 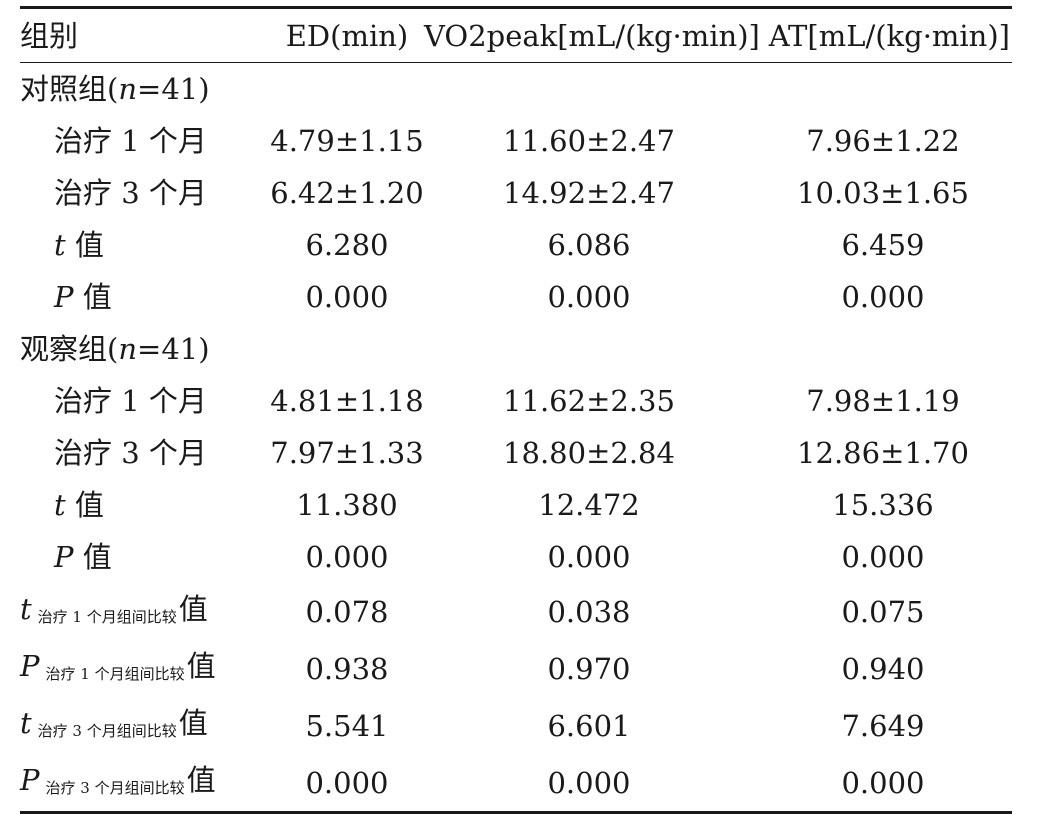 I want to click on table-row: t 值 6.280 6.086 6.459, so click(x=516, y=245).